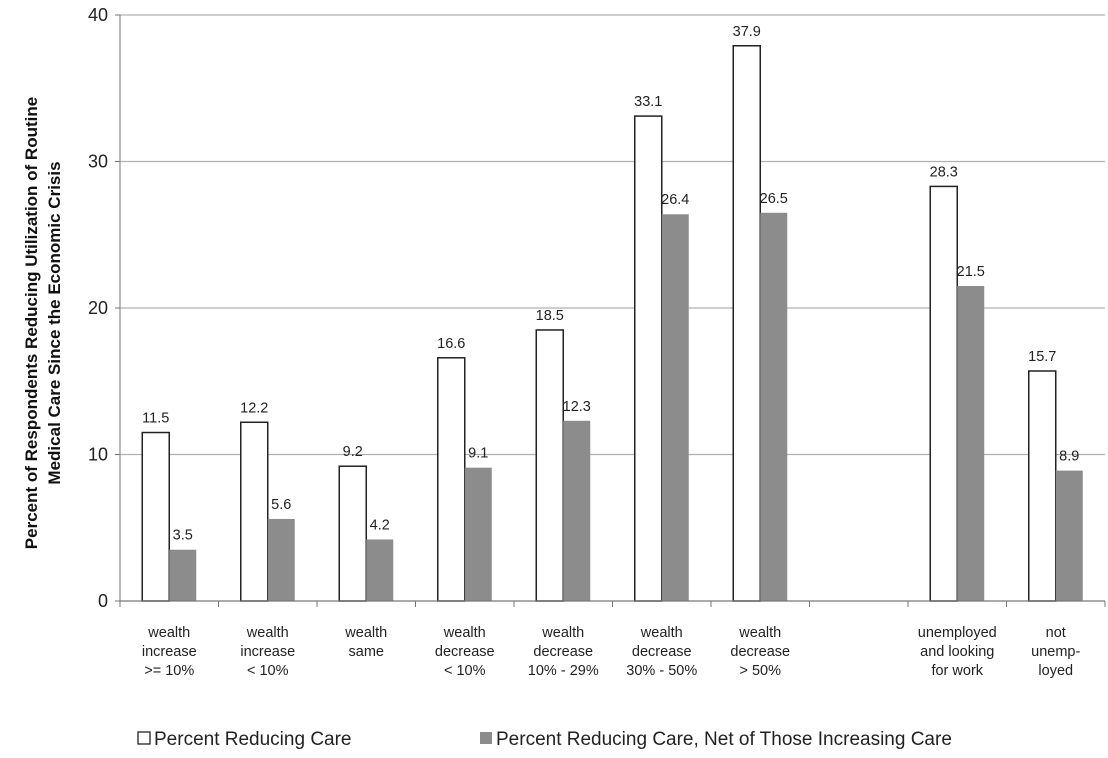 The height and width of the screenshot is (758, 1108). What do you see at coordinates (1055, 671) in the screenshot?
I see `x-category-label: loyed` at bounding box center [1055, 671].